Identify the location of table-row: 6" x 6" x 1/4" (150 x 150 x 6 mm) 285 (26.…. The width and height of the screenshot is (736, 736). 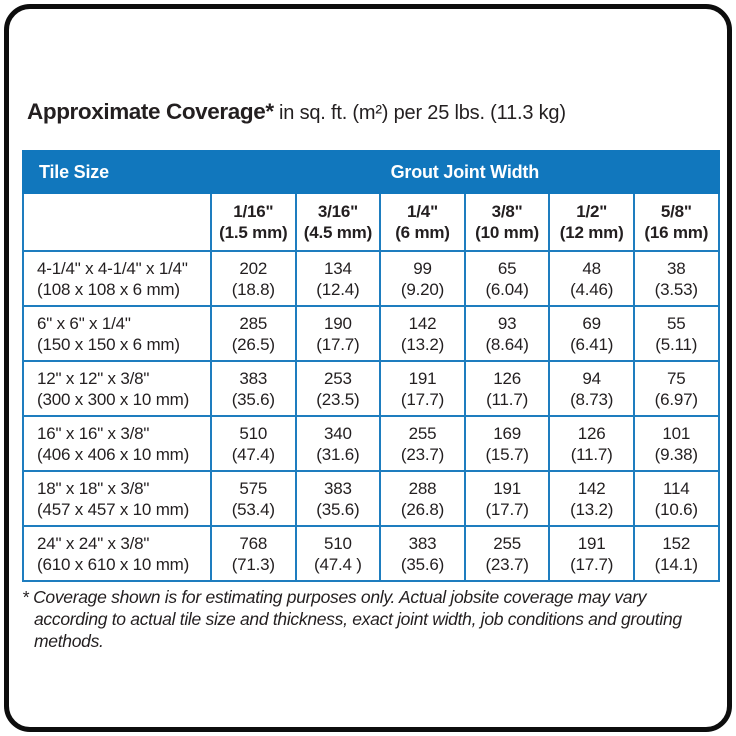
(371, 333).